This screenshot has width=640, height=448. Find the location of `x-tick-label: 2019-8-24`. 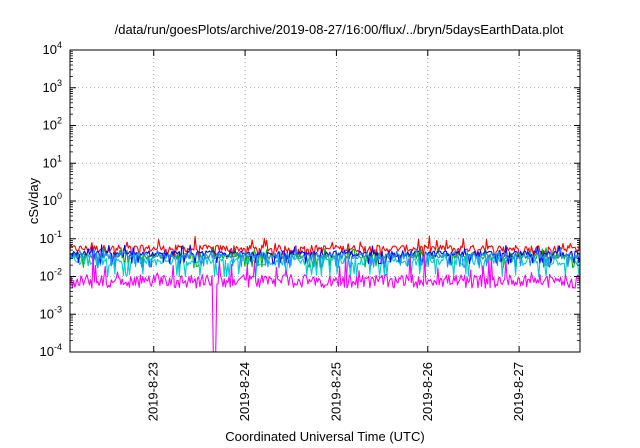

x-tick-label: 2019-8-24 is located at coordinates (244, 391).